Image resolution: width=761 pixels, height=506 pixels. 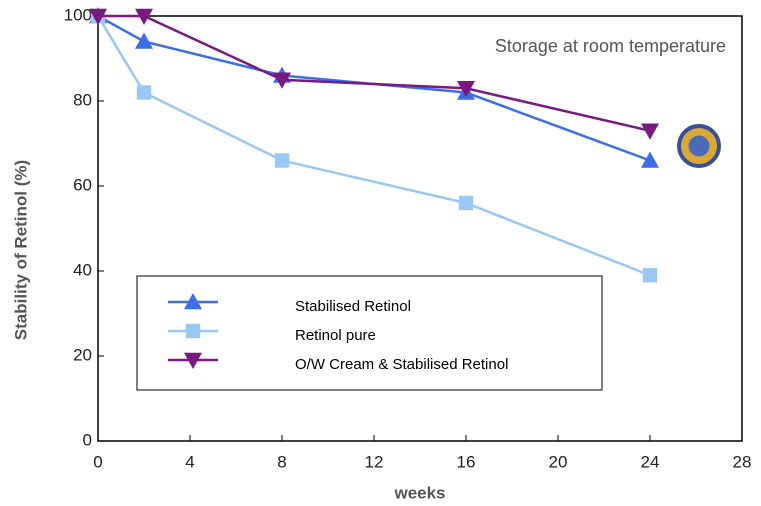 What do you see at coordinates (87, 439) in the screenshot?
I see `y-tick-label: 0` at bounding box center [87, 439].